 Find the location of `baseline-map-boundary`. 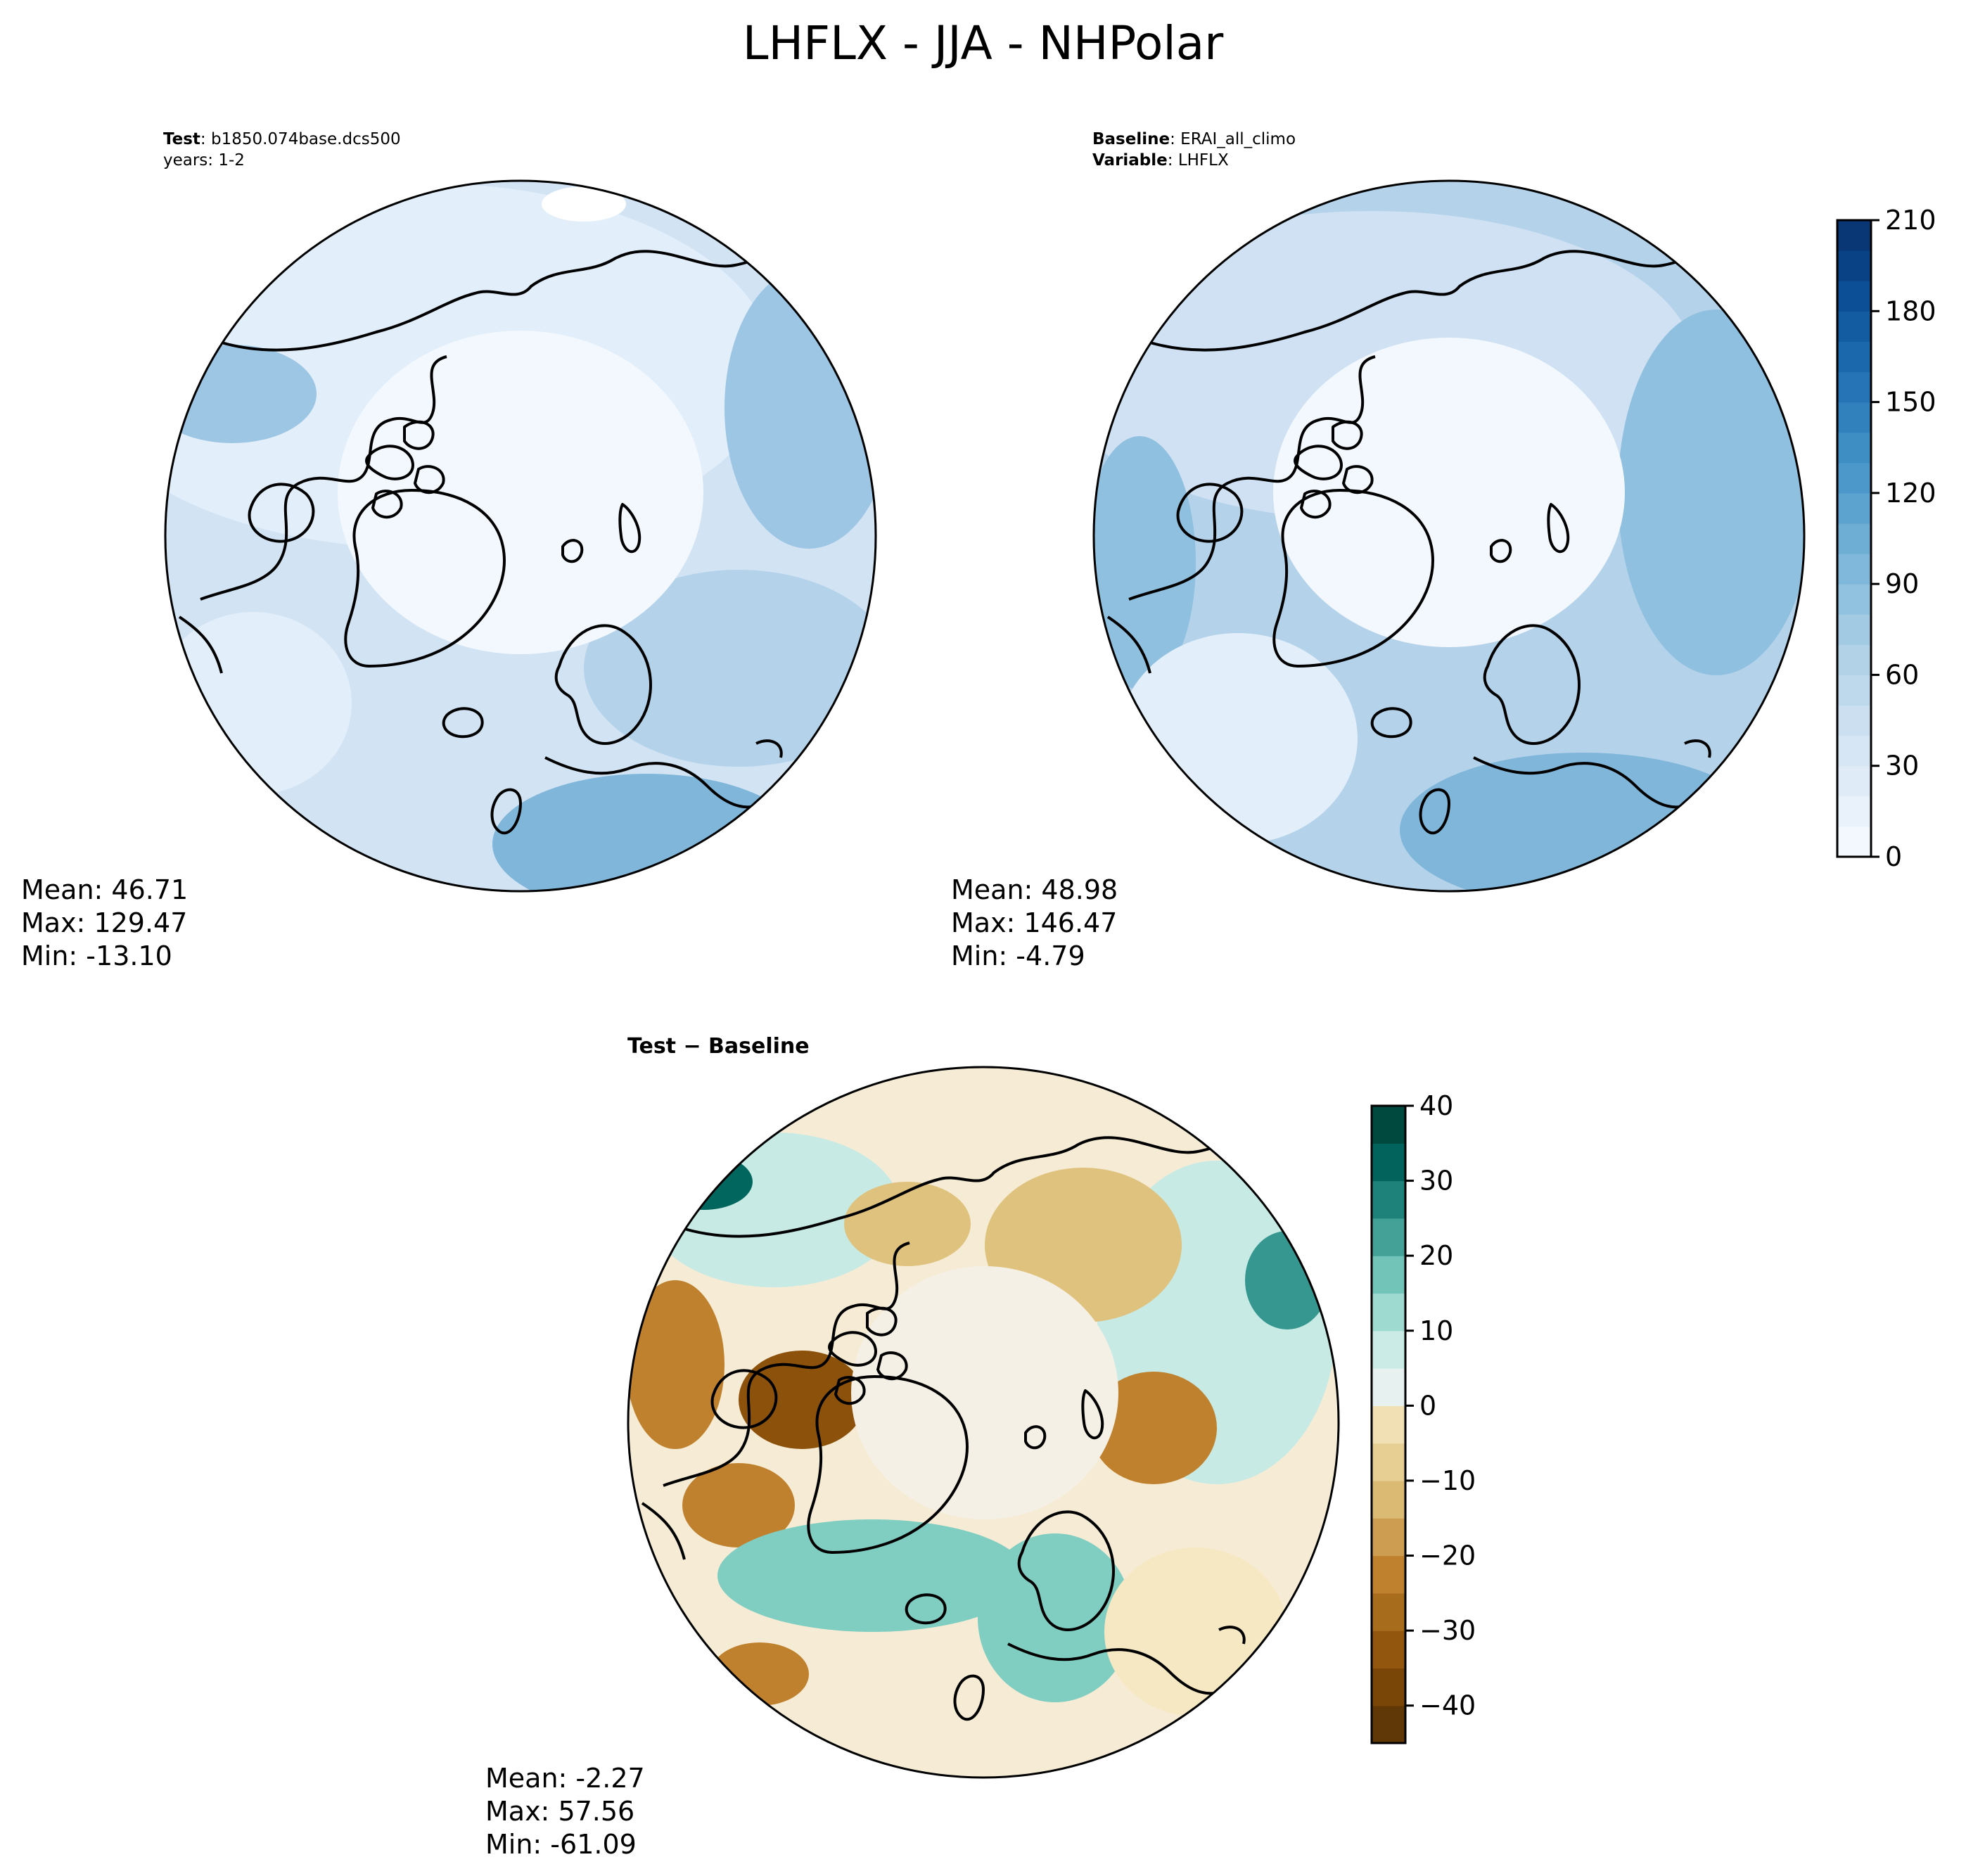

baseline-map-boundary is located at coordinates (1449, 536).